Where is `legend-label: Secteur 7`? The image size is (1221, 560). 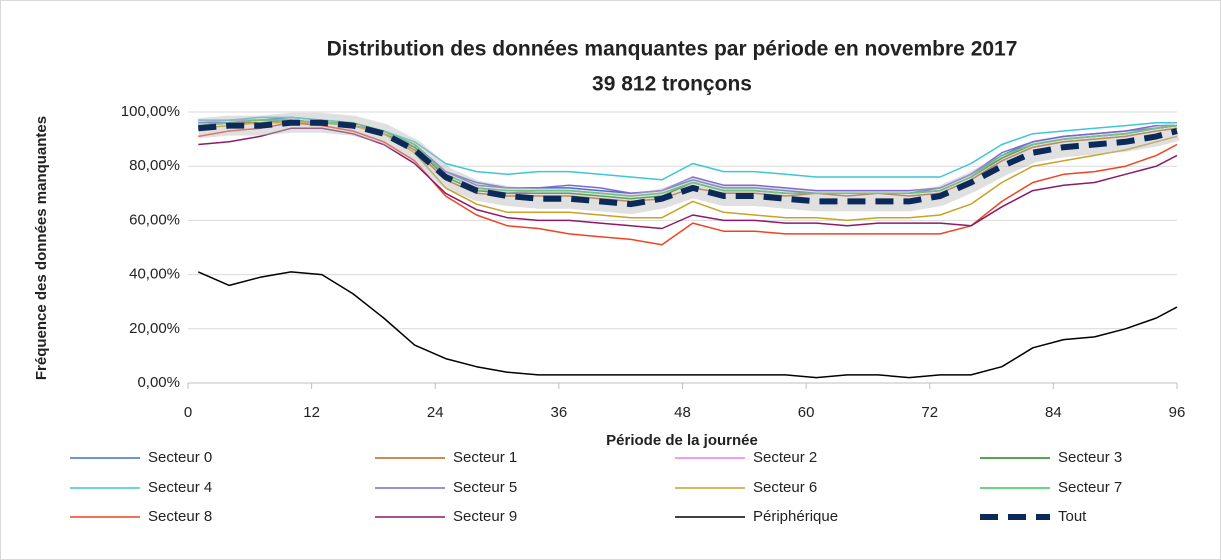 legend-label: Secteur 7 is located at coordinates (1090, 487).